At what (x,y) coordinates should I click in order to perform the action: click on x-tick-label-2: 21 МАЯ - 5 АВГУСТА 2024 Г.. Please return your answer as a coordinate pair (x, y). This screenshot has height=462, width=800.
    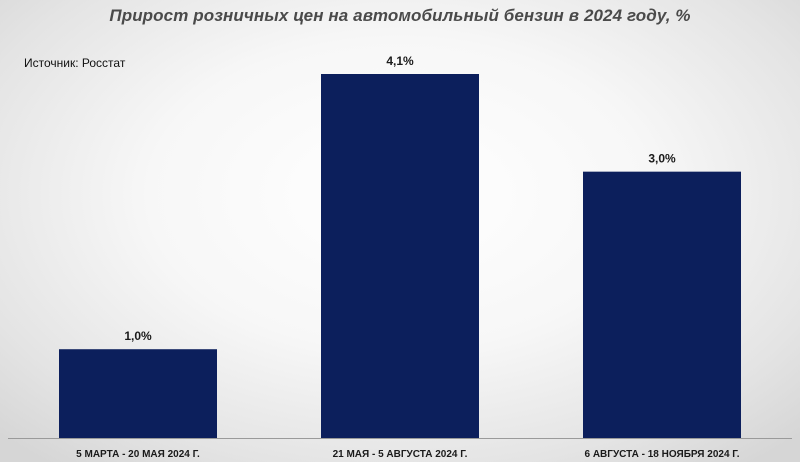
    Looking at the image, I should click on (400, 454).